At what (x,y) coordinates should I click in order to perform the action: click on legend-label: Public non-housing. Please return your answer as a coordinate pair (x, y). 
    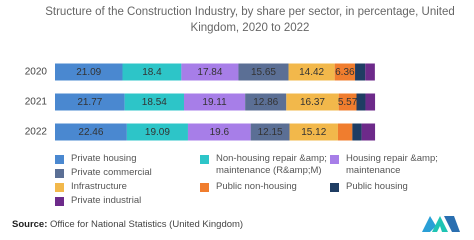
    Looking at the image, I should click on (256, 186).